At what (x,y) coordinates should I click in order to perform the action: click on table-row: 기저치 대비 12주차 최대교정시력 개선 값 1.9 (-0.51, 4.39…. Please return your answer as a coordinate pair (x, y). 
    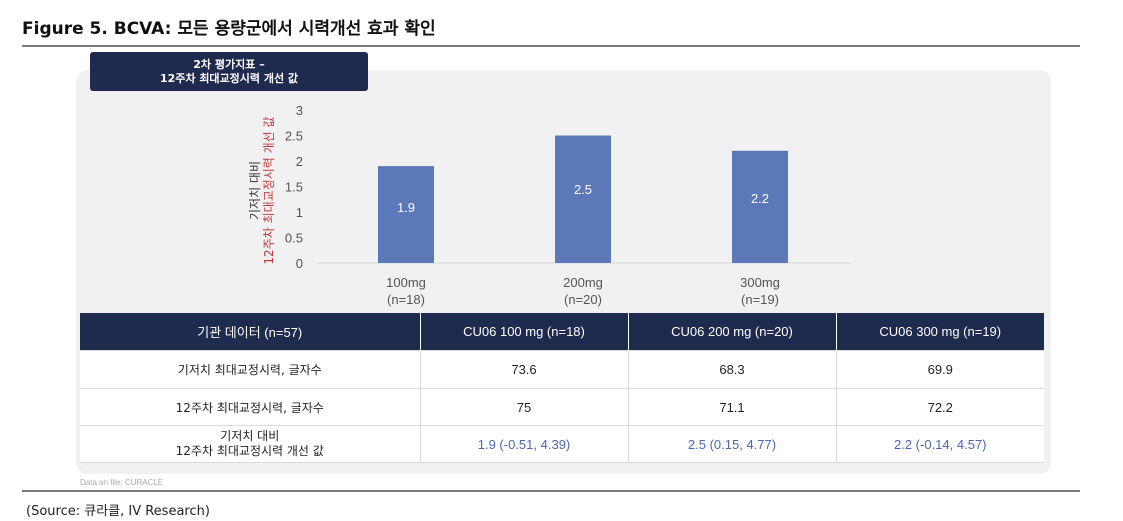
    Looking at the image, I should click on (562, 444).